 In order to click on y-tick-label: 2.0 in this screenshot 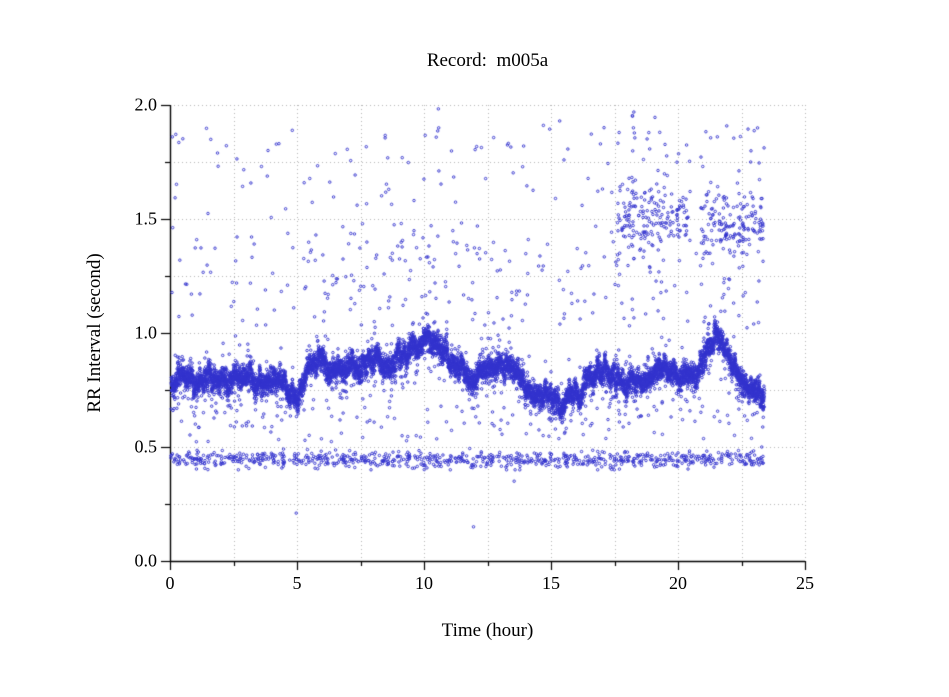, I will do `click(146, 104)`.